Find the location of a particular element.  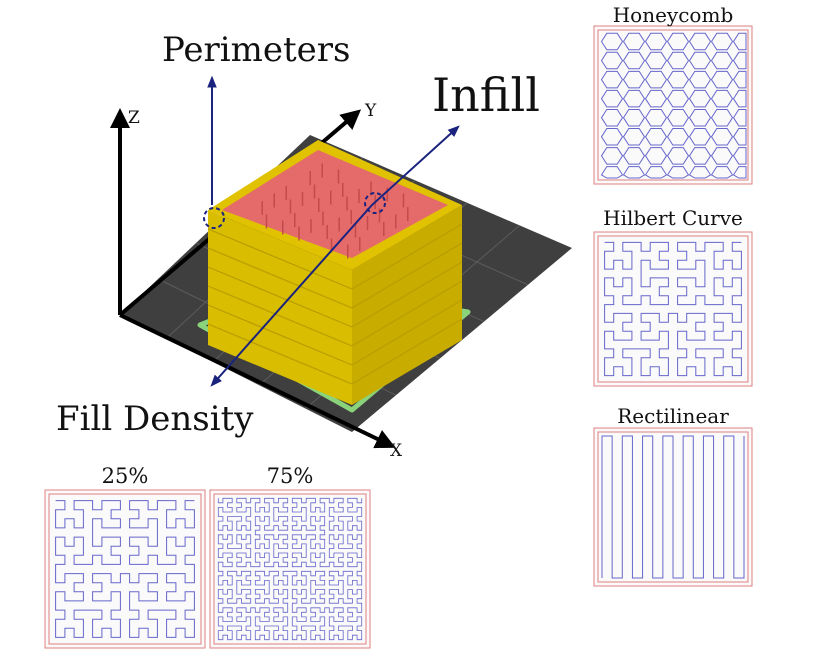

rectilinear-pattern-panel is located at coordinates (673, 507).